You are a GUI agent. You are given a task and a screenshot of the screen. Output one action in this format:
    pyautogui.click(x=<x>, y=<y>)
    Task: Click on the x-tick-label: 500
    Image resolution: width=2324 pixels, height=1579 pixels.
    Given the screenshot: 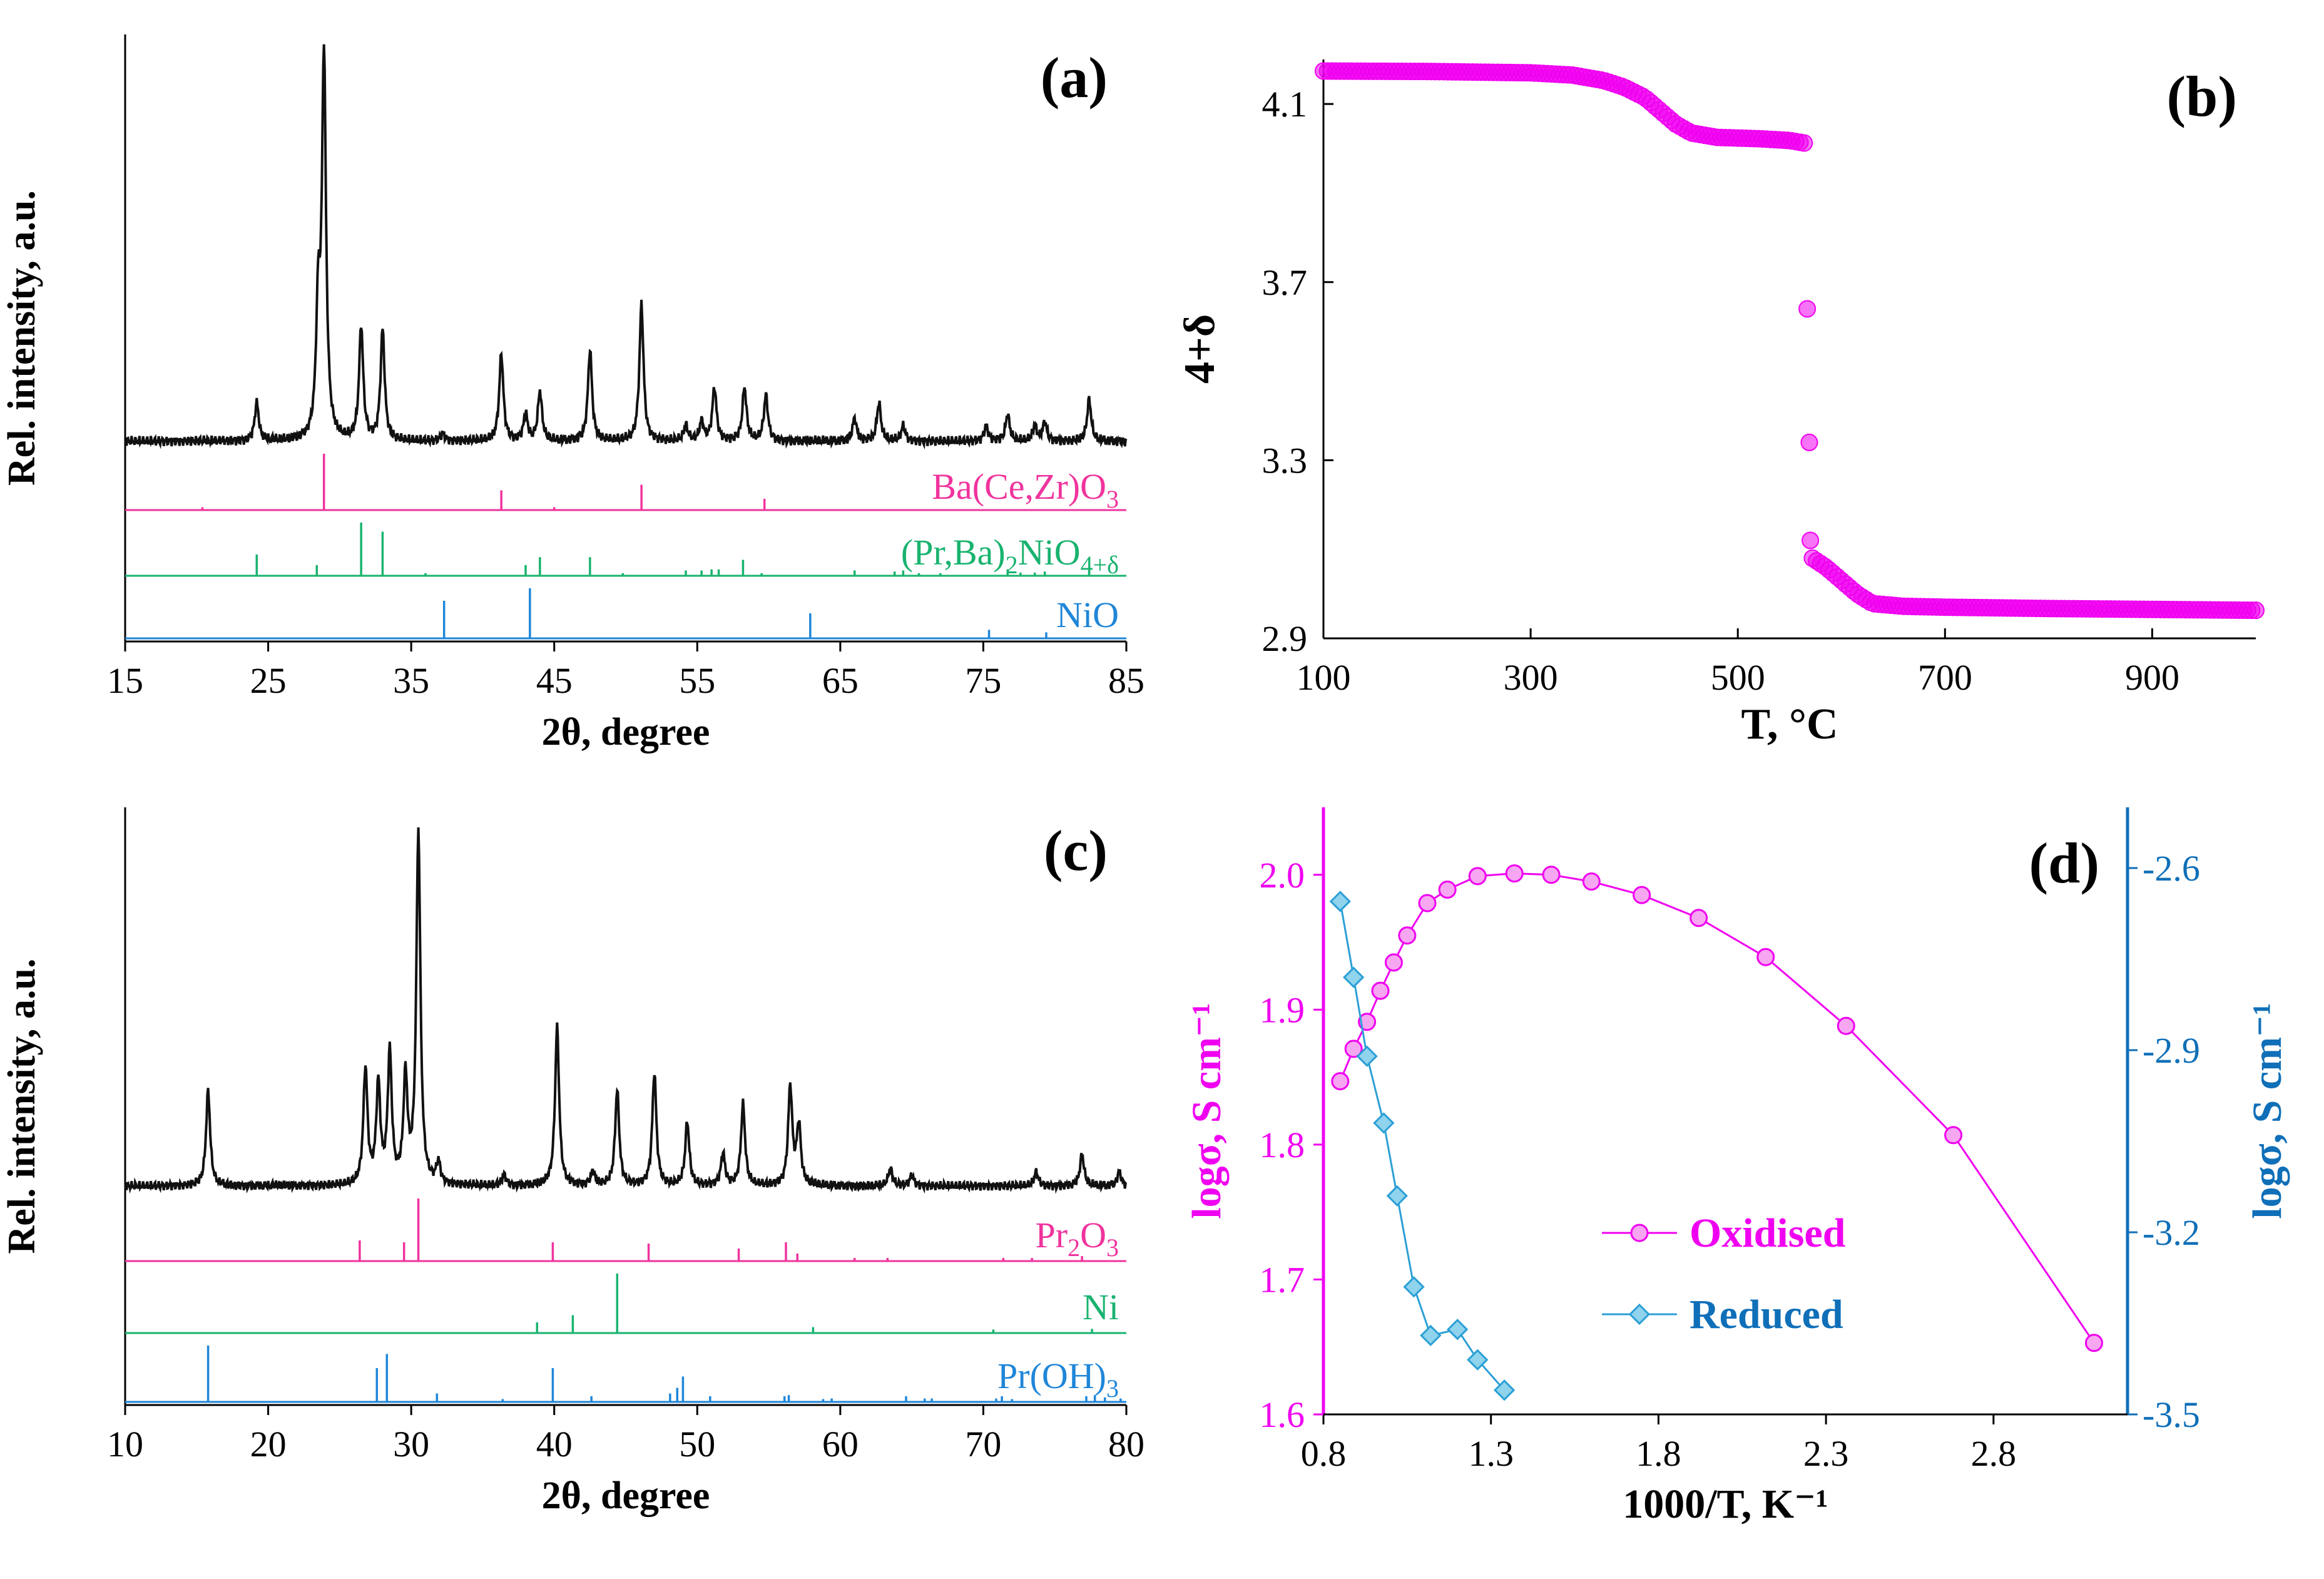 What is the action you would take?
    pyautogui.click(x=1738, y=677)
    